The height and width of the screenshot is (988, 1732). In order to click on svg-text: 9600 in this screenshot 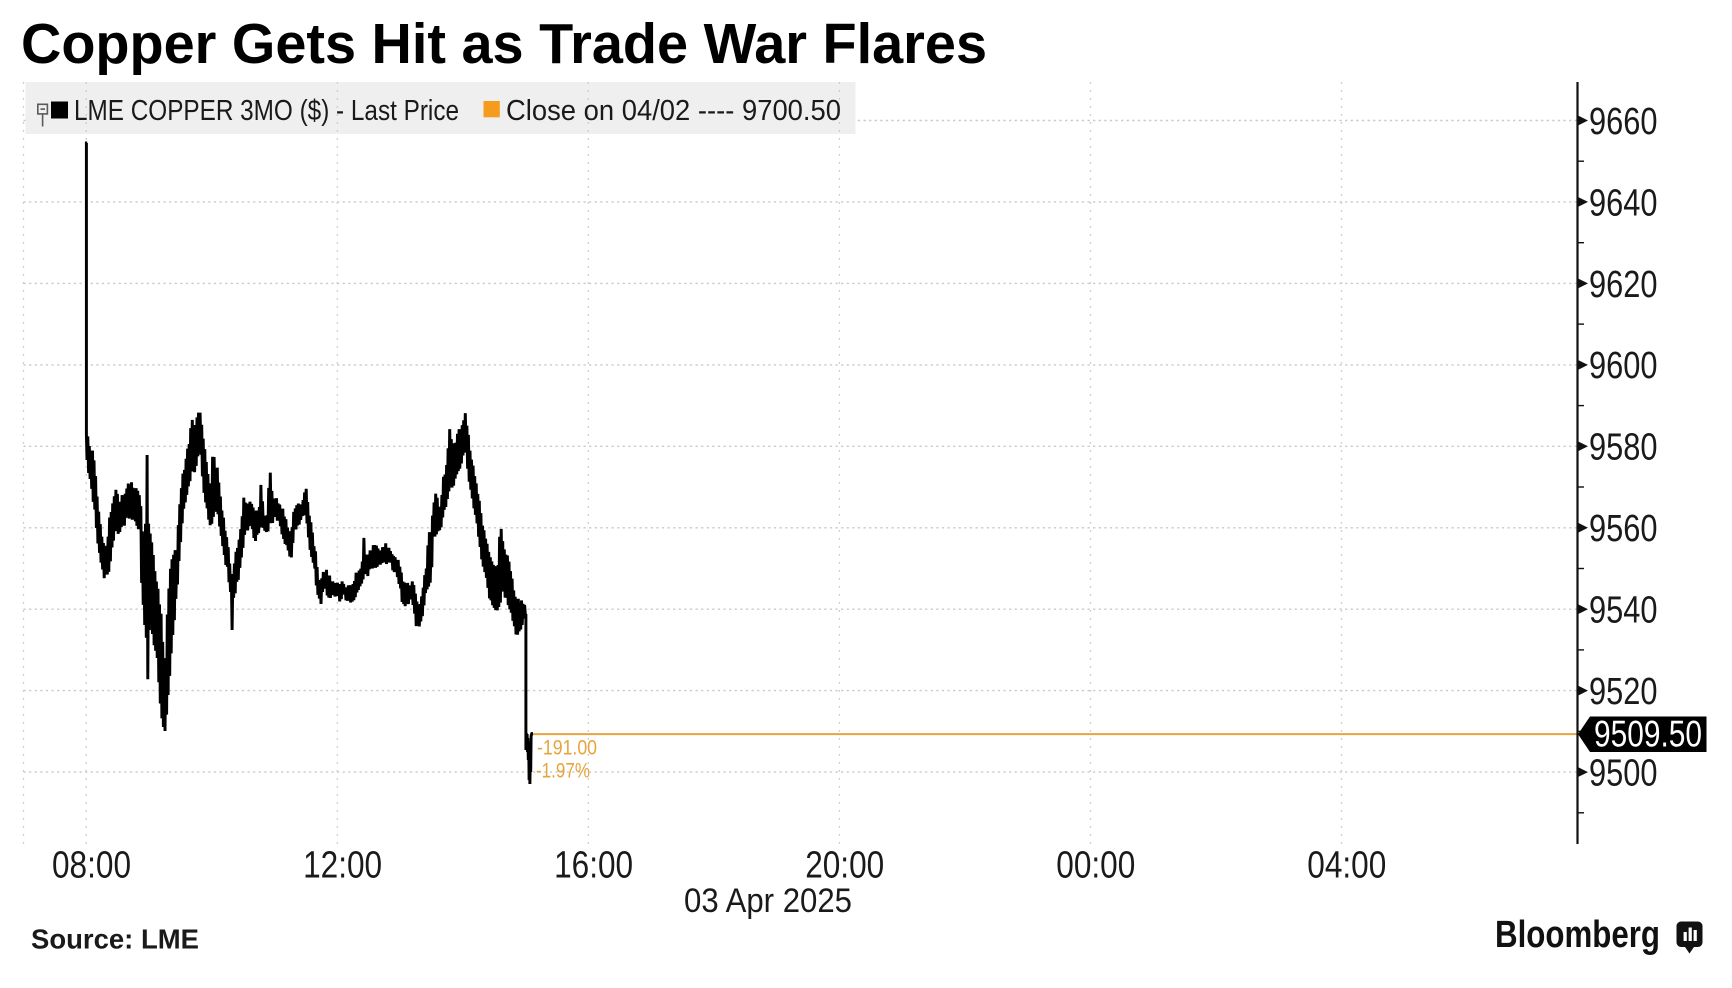, I will do `click(1623, 366)`.